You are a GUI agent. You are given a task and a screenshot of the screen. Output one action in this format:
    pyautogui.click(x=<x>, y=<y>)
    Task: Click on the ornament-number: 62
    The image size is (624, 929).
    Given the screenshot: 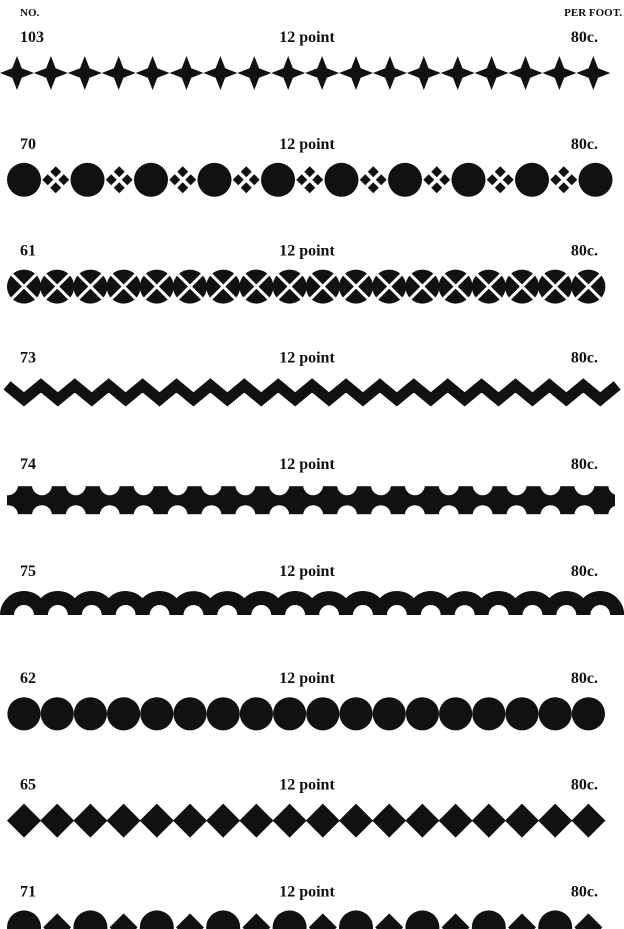 What is the action you would take?
    pyautogui.click(x=28, y=678)
    